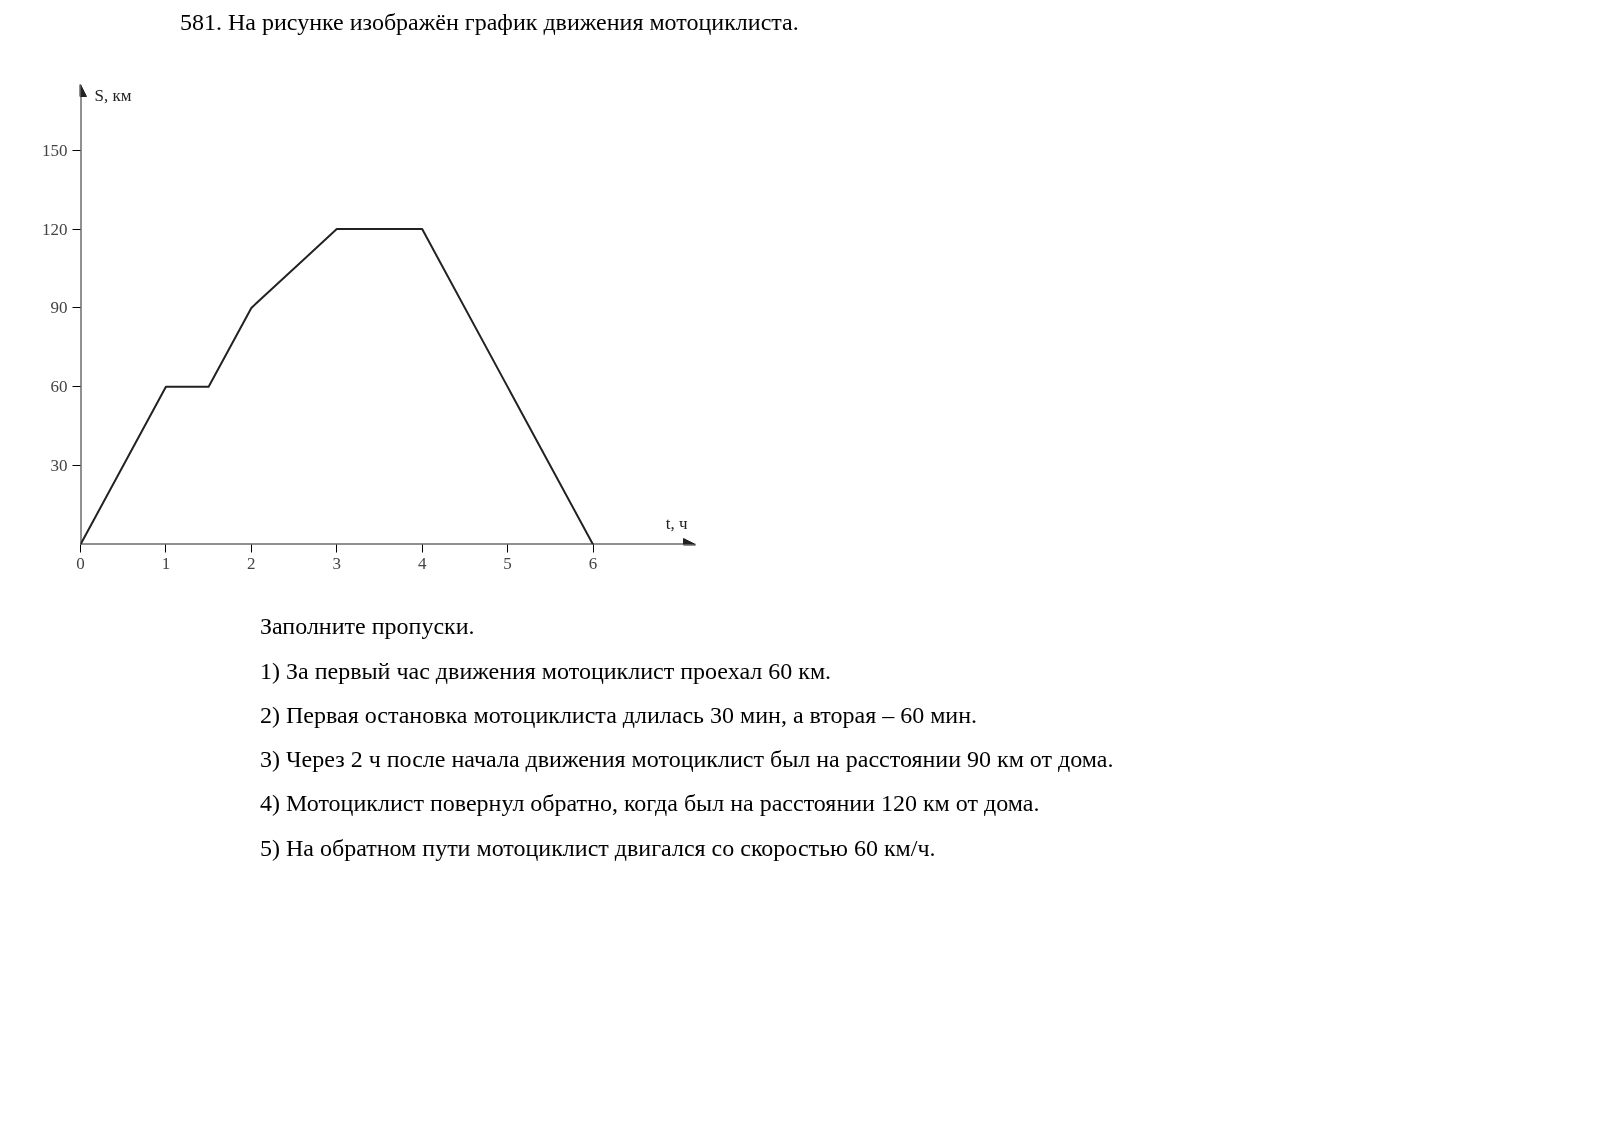  I want to click on text: 3) Через 2 ч после начала движения мотоциклист был на расстоянии 90 км от дома., so click(687, 760).